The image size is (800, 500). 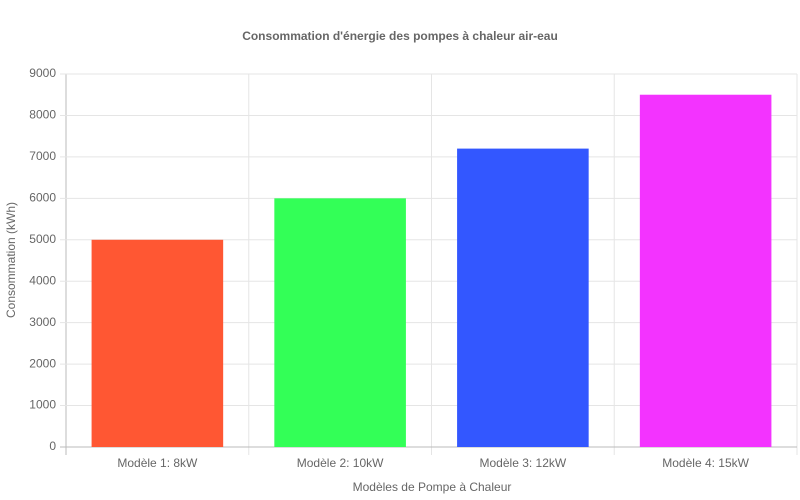 What do you see at coordinates (42, 115) in the screenshot?
I see `y-tick-label: 8000` at bounding box center [42, 115].